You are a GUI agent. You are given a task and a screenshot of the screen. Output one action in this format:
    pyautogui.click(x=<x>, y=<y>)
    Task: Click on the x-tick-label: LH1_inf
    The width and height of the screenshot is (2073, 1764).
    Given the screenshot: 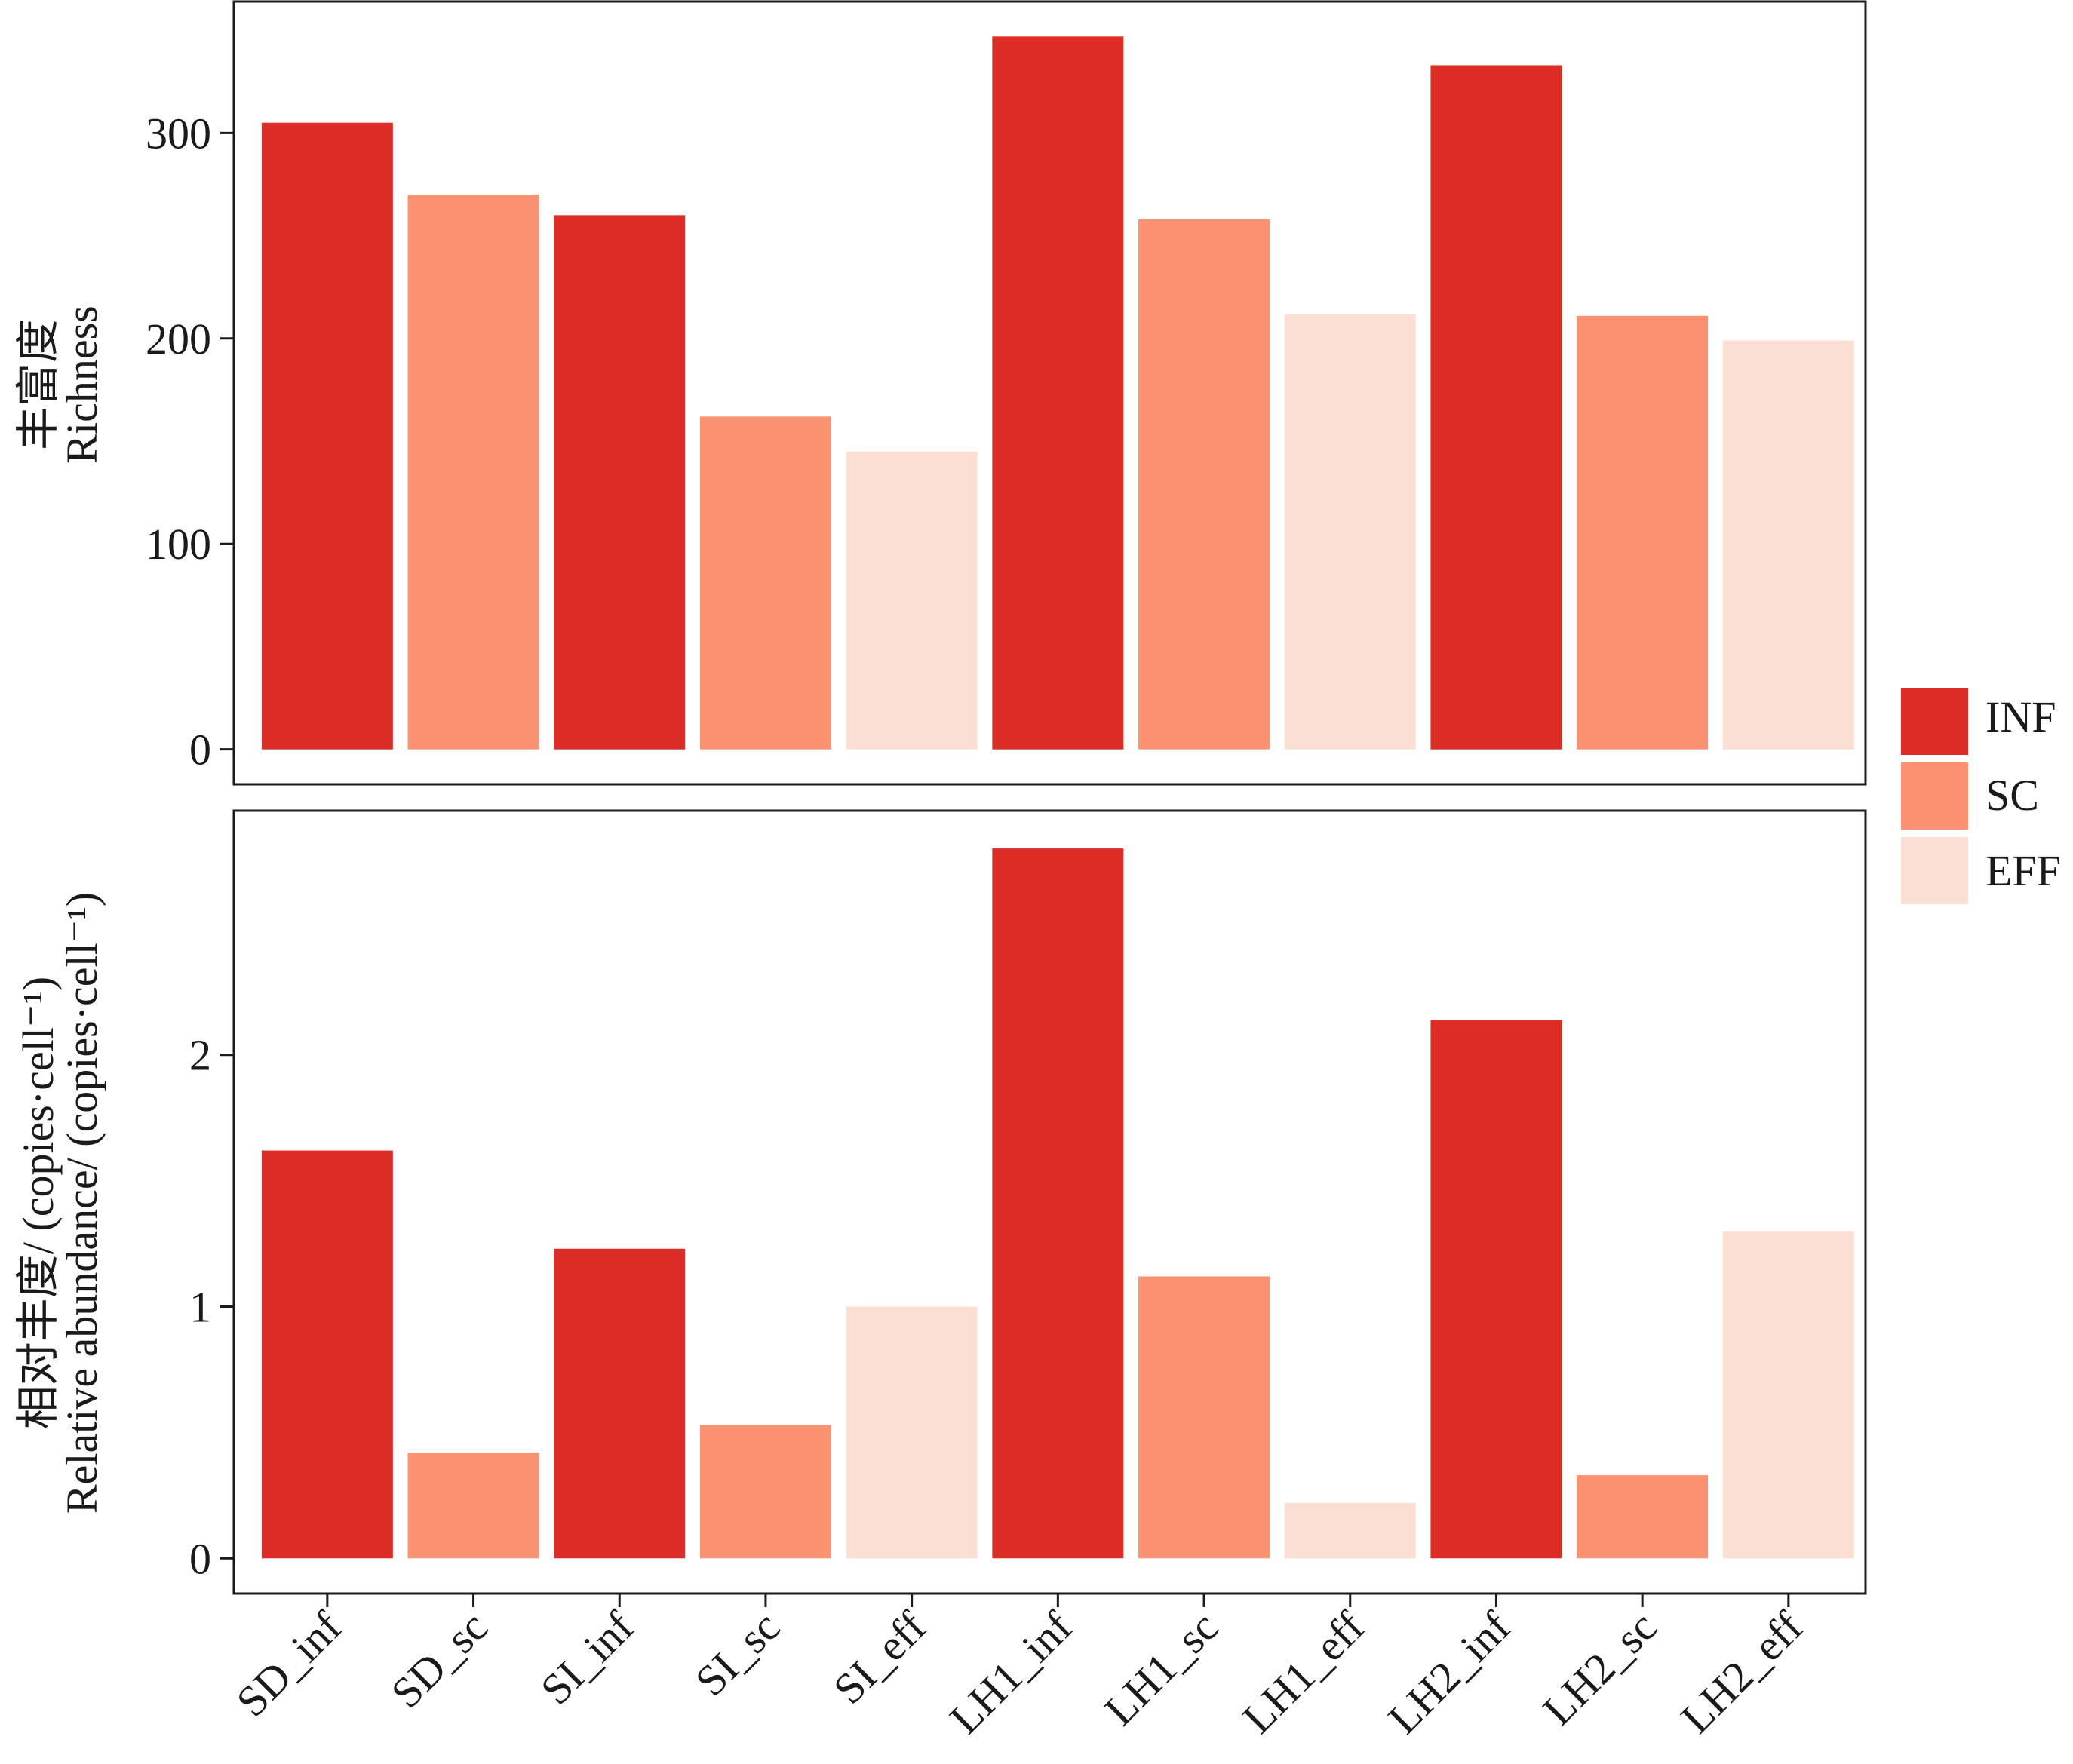 What is the action you would take?
    pyautogui.click(x=1011, y=1673)
    